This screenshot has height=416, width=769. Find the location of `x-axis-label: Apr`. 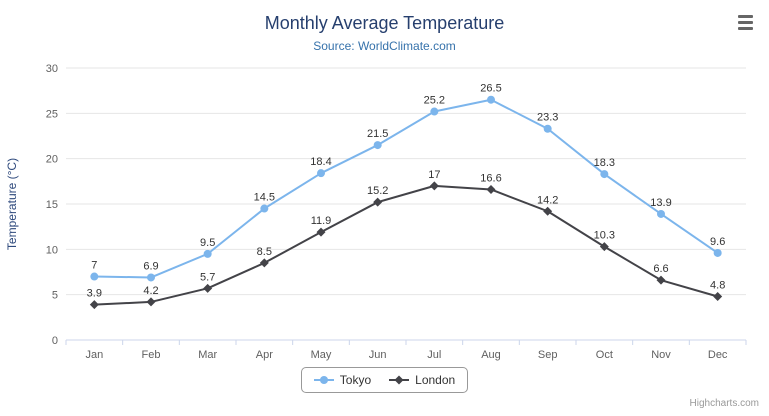

x-axis-label: Apr is located at coordinates (264, 355).